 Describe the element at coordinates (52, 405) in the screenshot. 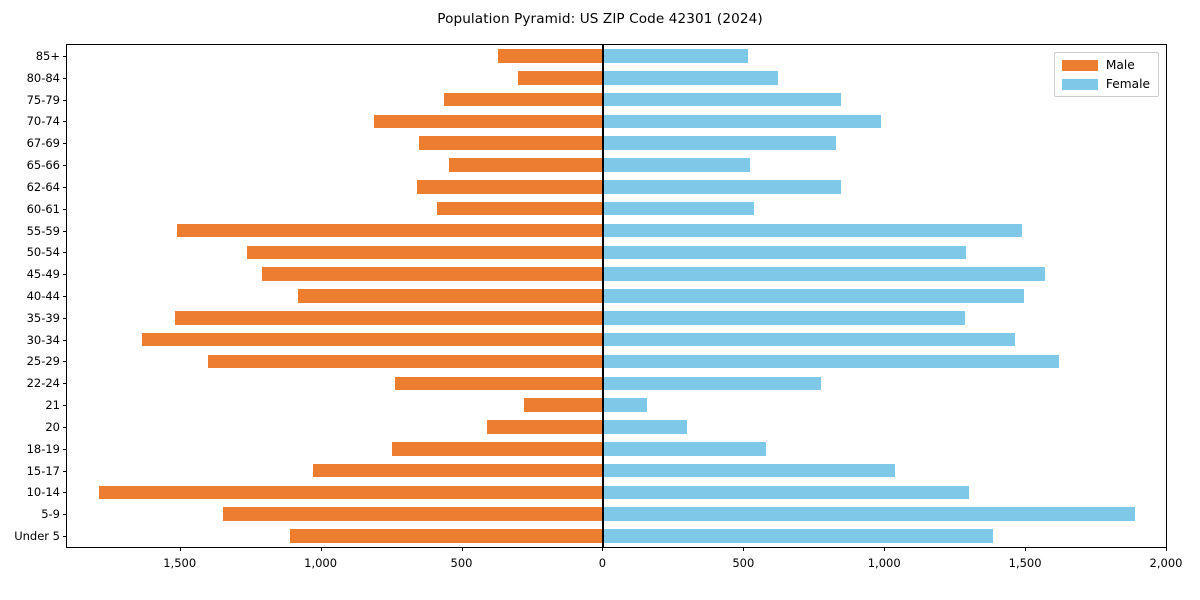

I see `y-tick-label-21: 21` at that location.